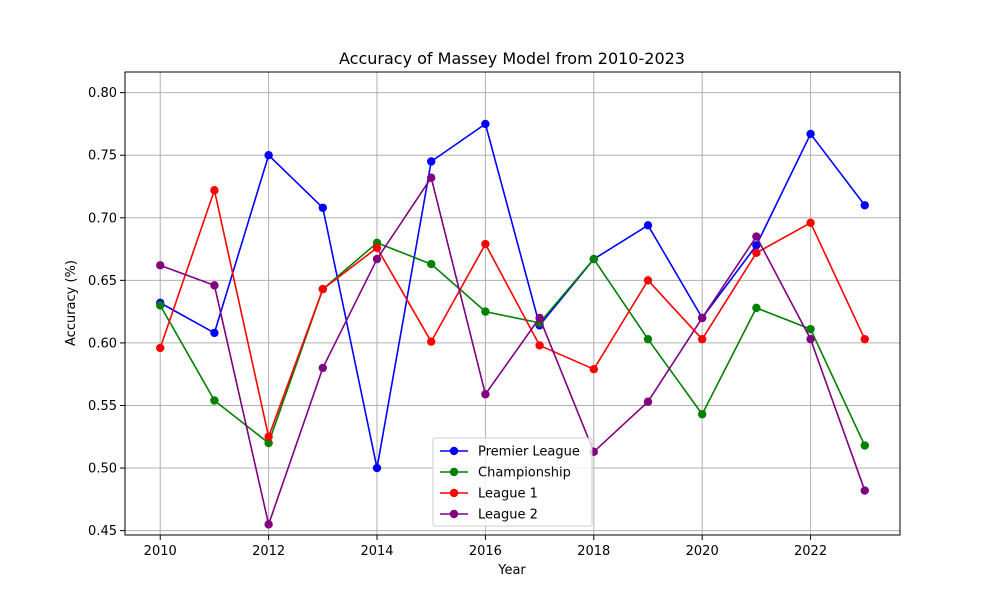 The image size is (1000, 600). Describe the element at coordinates (102, 93) in the screenshot. I see `y-tick-label: 0.80` at that location.